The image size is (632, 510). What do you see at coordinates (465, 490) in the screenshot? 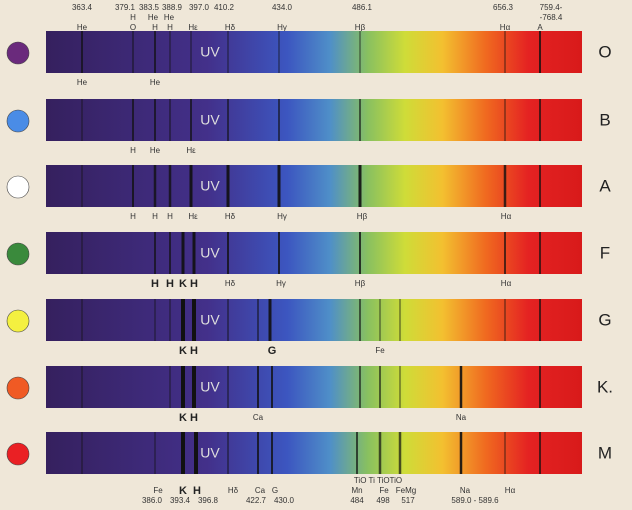
I see `line-label: Na` at bounding box center [465, 490].